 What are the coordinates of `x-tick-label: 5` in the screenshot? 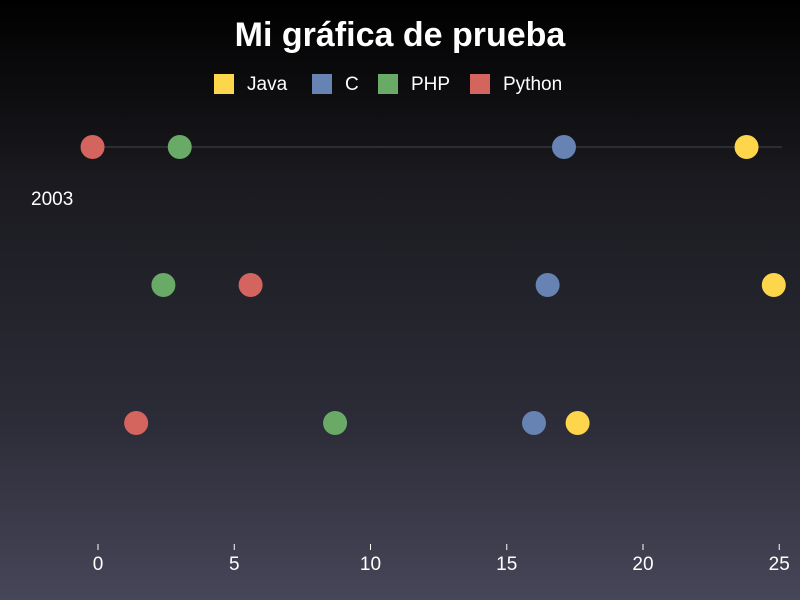 It's located at (234, 564).